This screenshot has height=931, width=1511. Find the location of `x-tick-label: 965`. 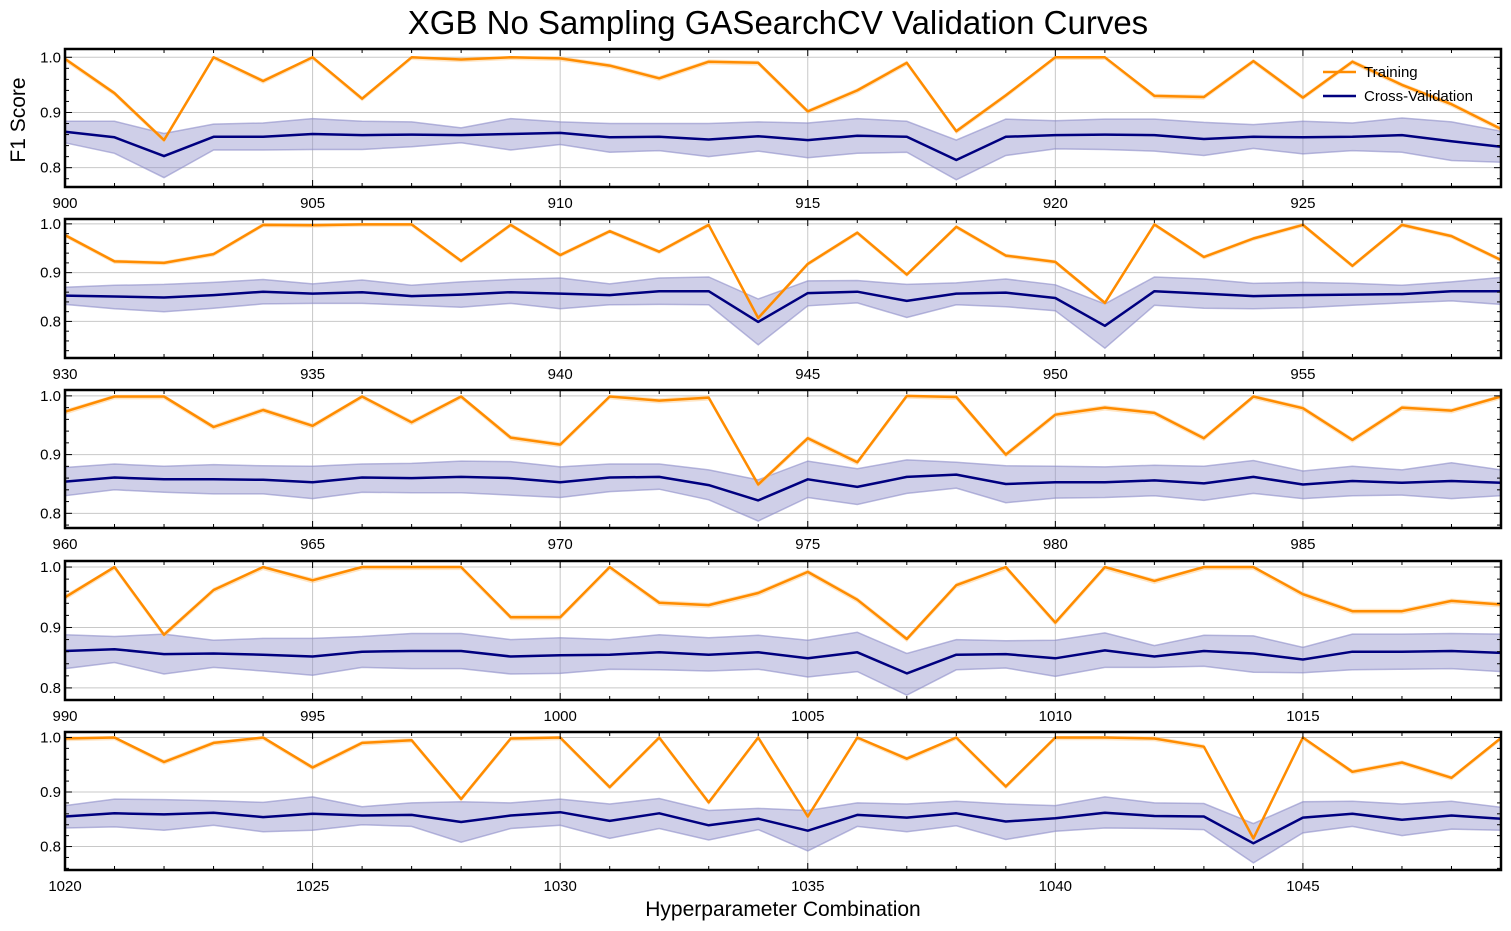

x-tick-label: 965 is located at coordinates (312, 544).